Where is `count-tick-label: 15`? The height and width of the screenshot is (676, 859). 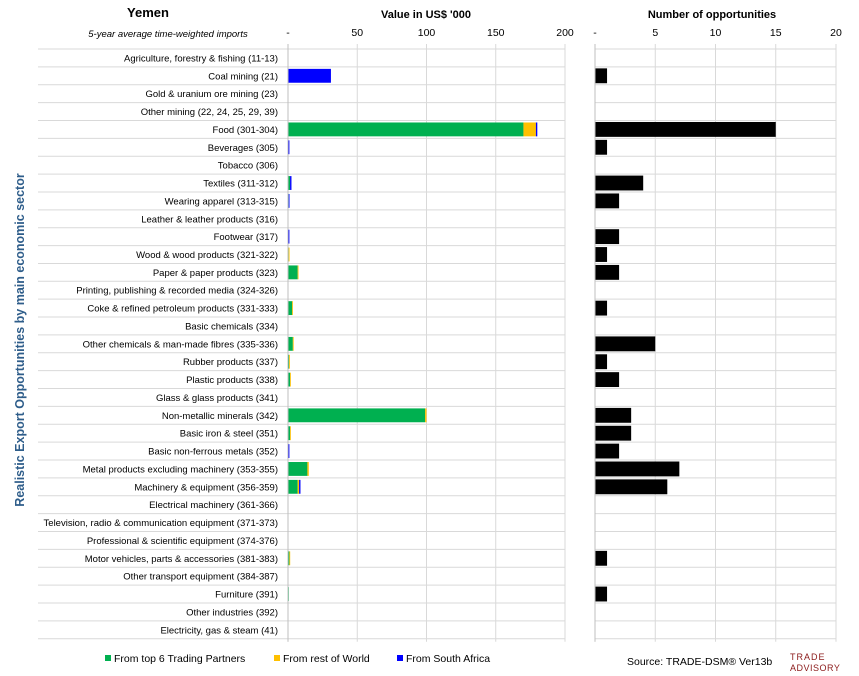 count-tick-label: 15 is located at coordinates (776, 33).